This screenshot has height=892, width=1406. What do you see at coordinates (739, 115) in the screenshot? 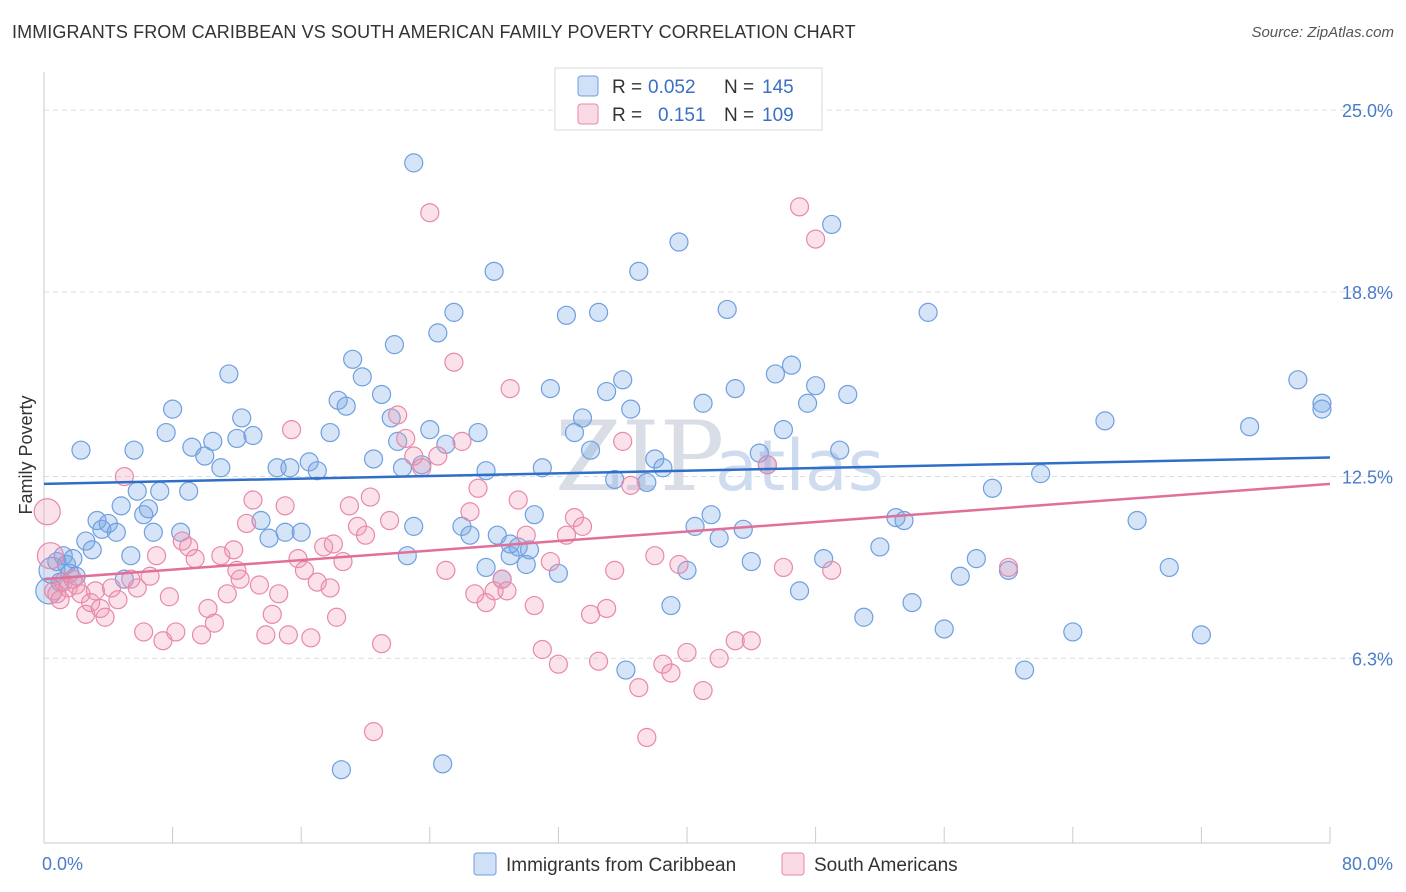
I see `legend-n-label-2: N =` at bounding box center [739, 115].